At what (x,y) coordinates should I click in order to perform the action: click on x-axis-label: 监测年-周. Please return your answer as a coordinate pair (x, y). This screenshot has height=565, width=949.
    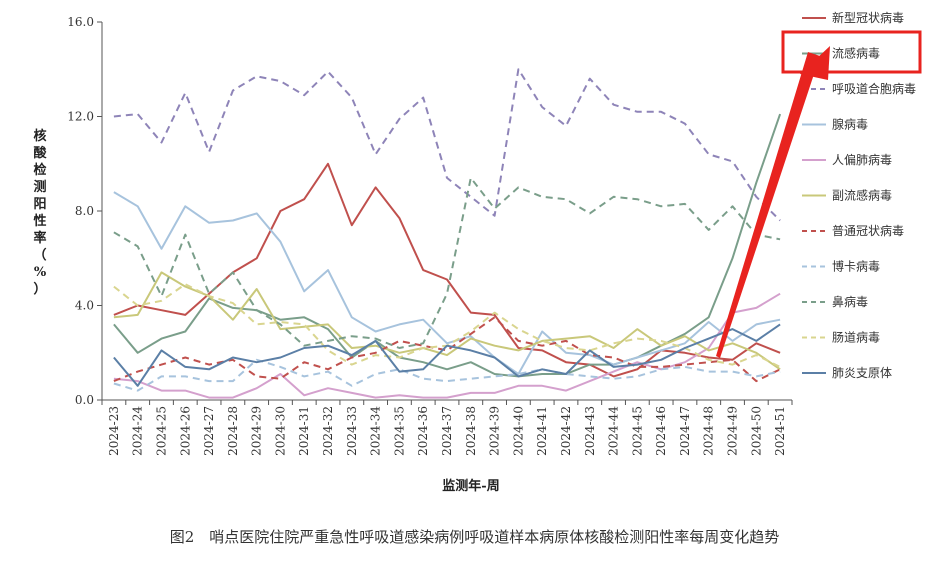
    Looking at the image, I should click on (470, 486).